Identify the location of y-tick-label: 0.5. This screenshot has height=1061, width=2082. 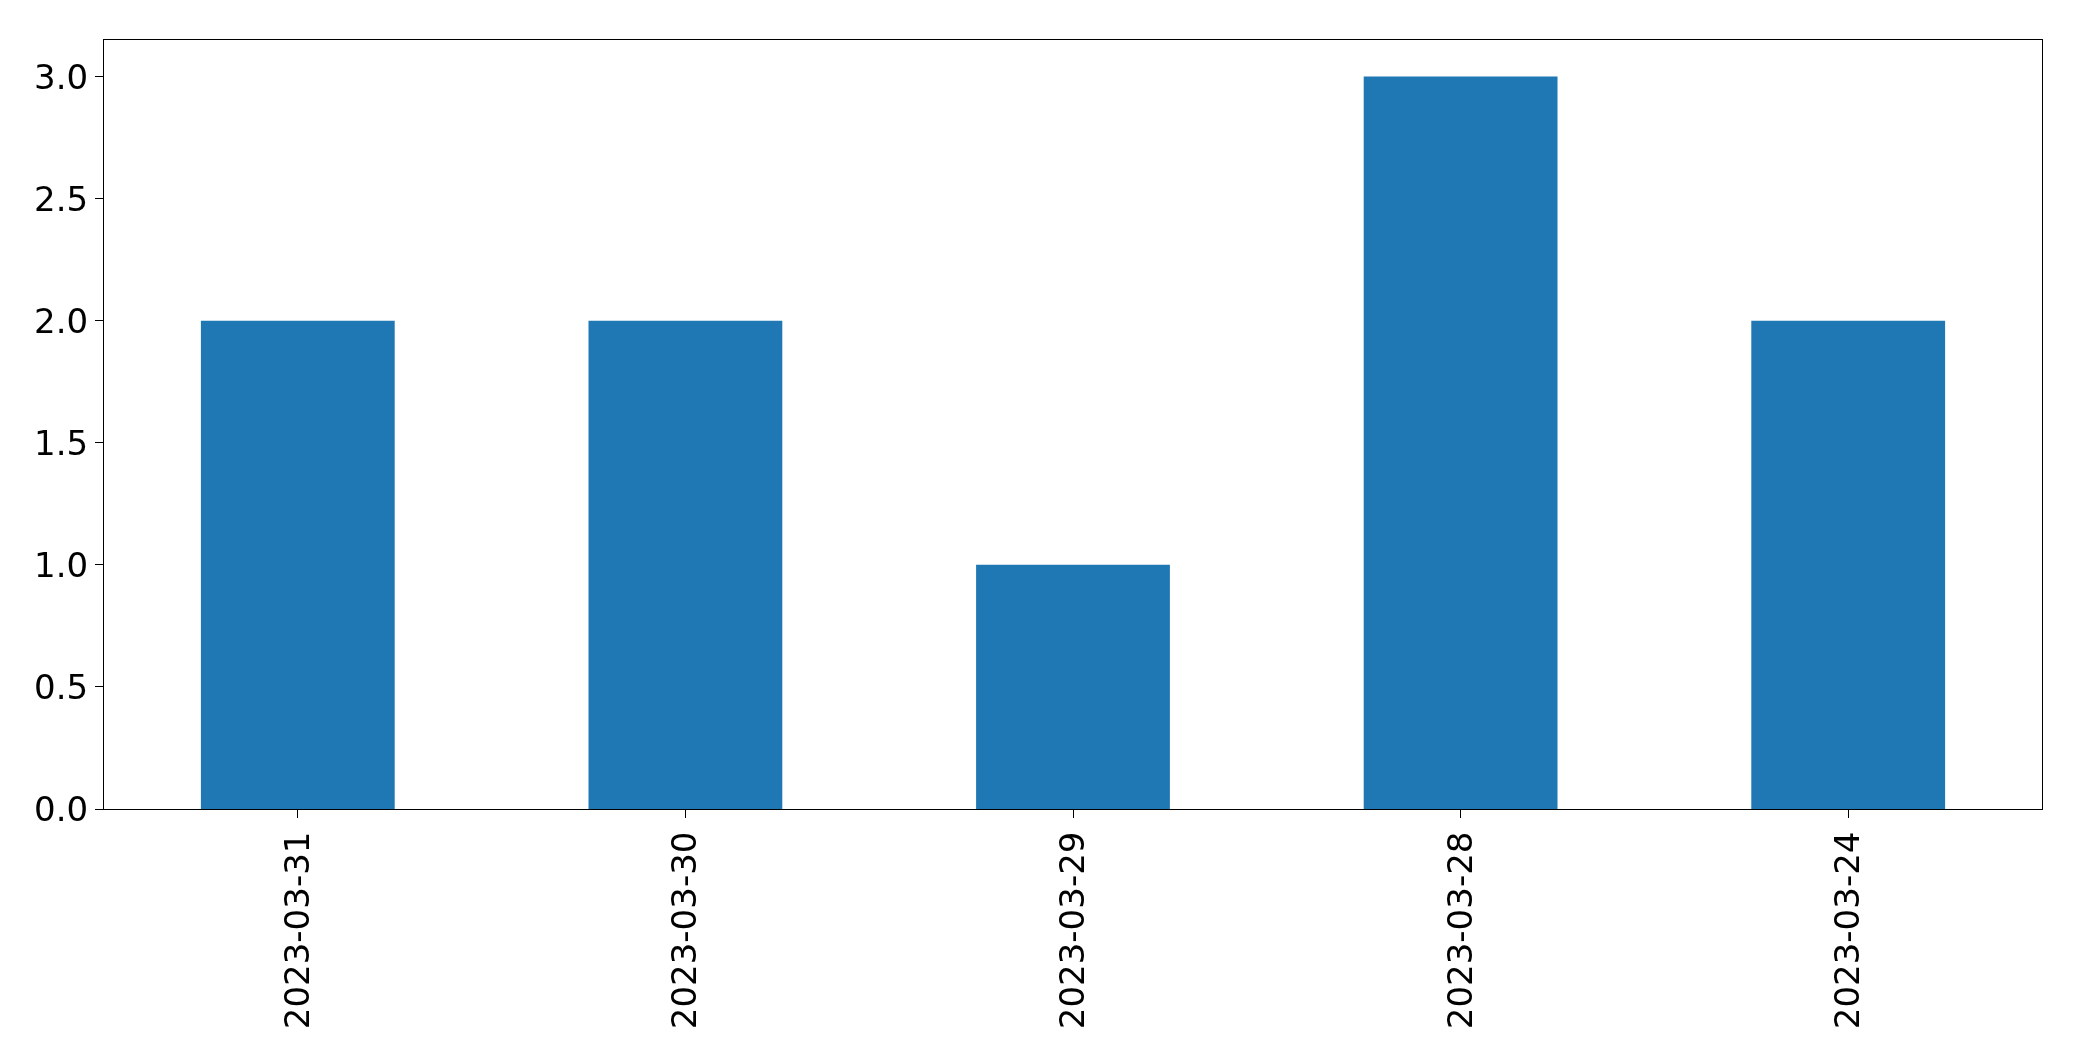
(61, 686).